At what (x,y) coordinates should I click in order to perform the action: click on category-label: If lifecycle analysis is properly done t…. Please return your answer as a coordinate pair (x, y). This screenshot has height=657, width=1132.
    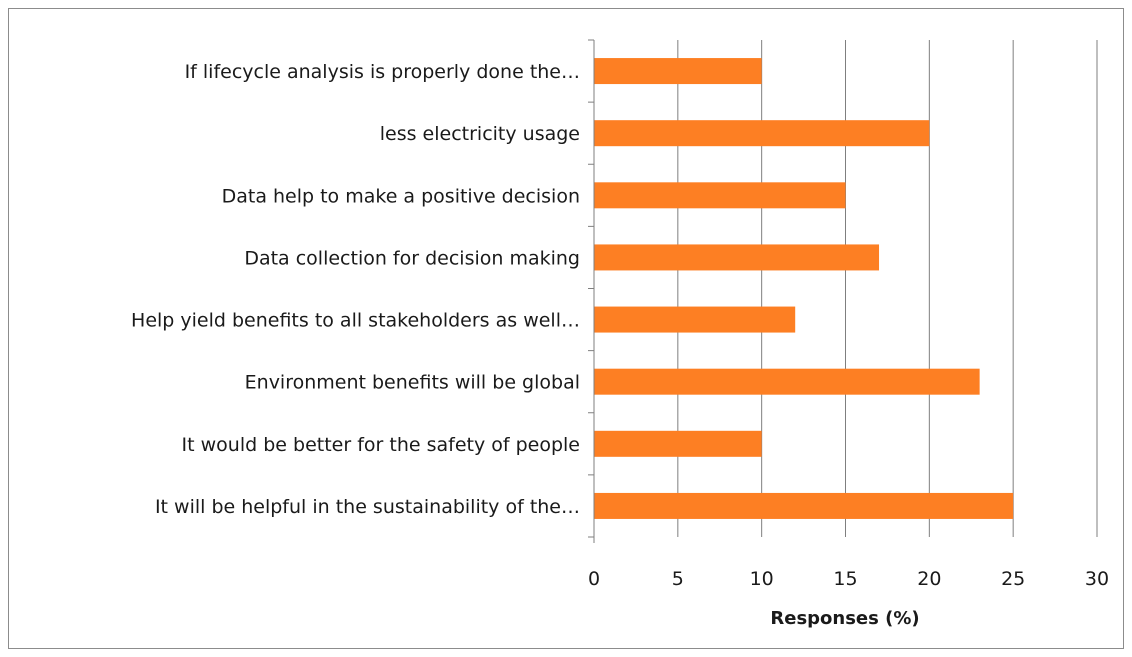
    Looking at the image, I should click on (382, 72).